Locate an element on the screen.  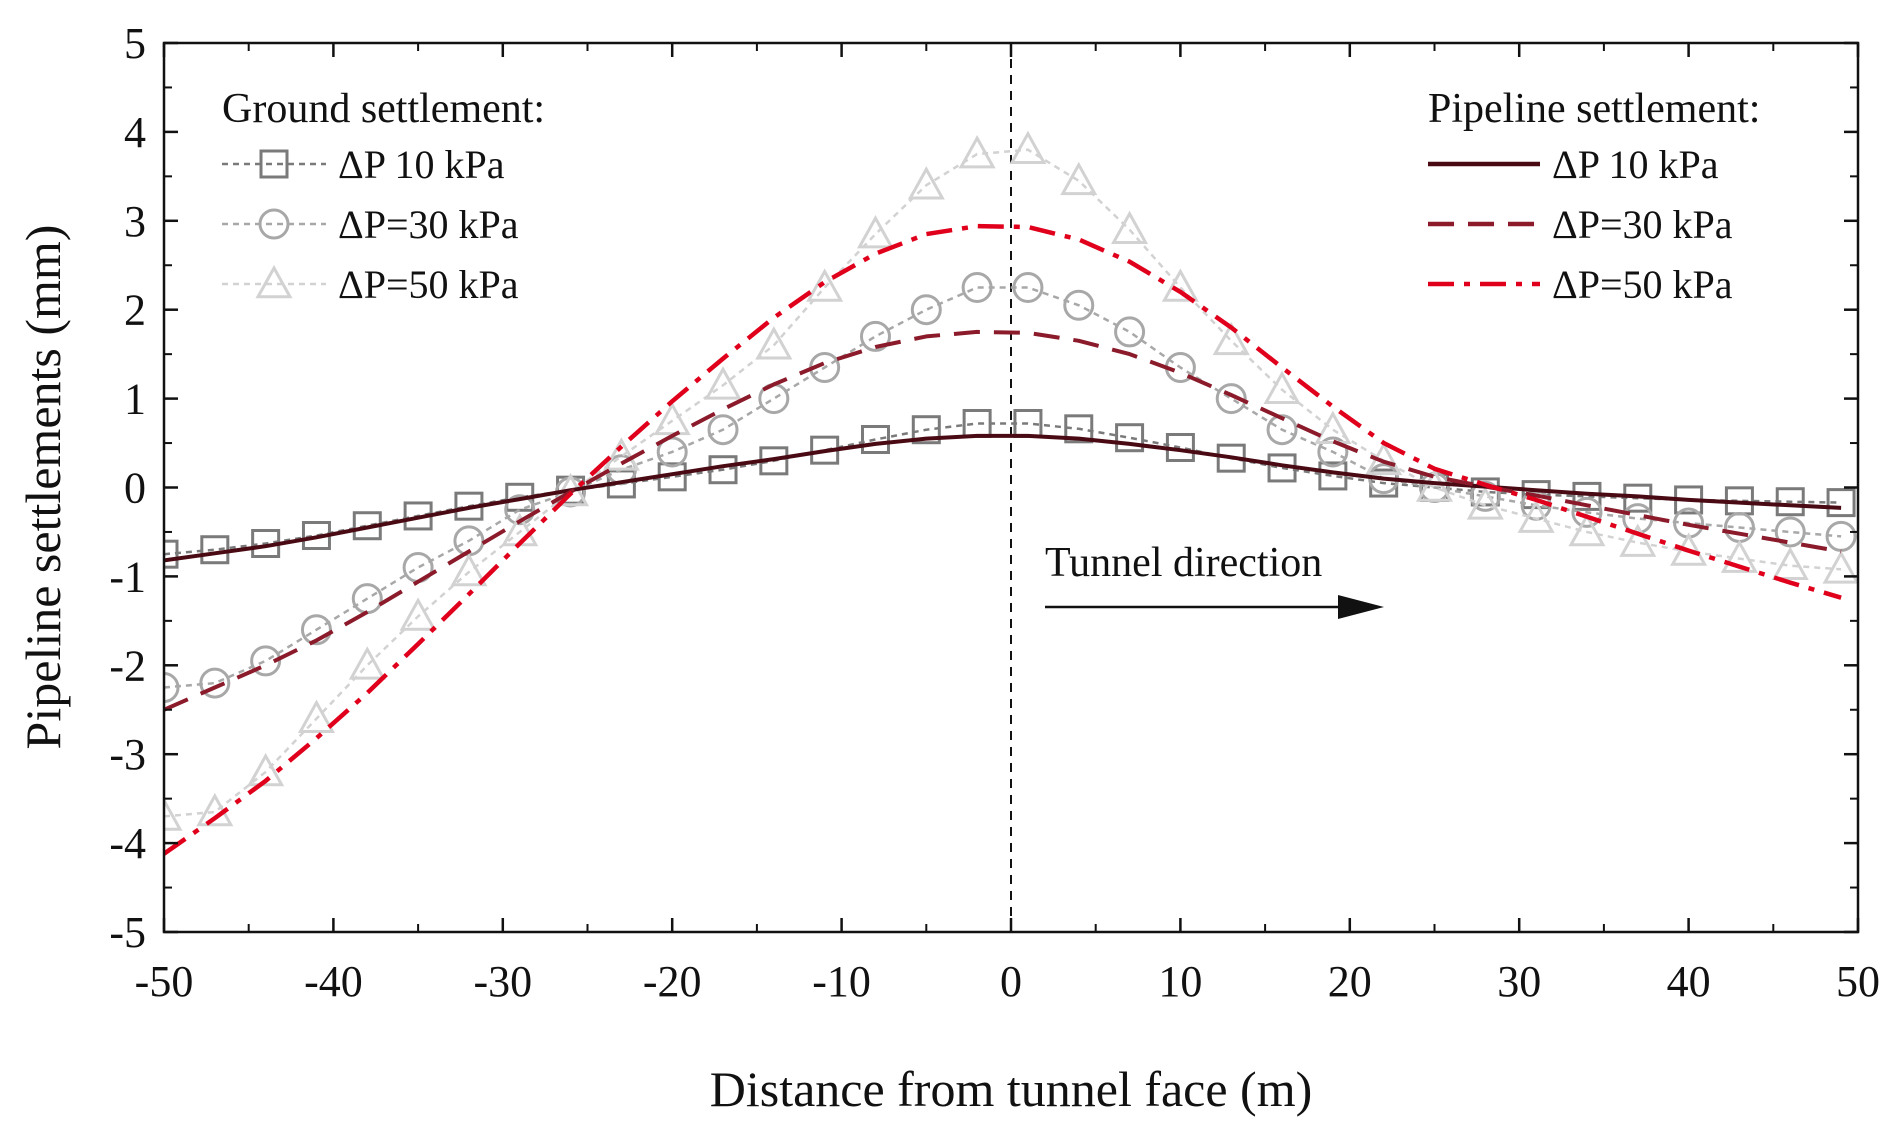
y-tick-label-7: -2 is located at coordinates (127, 665).